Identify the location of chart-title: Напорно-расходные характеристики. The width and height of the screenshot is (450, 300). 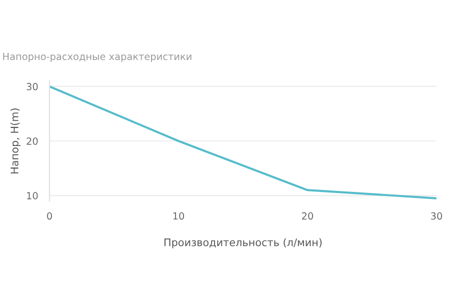
(97, 57).